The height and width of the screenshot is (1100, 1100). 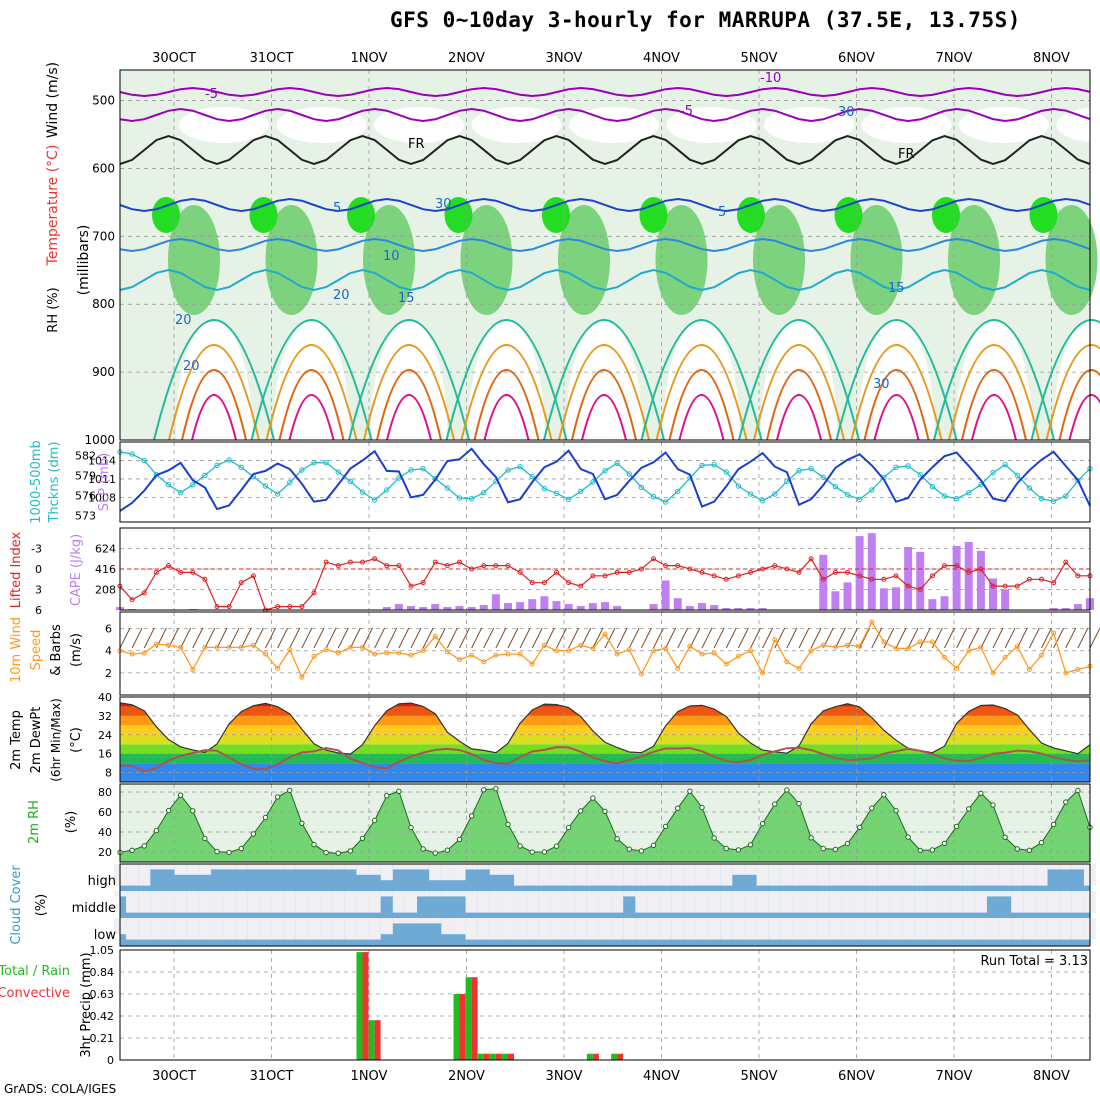 I want to click on temperature-tick-label: 32, so click(x=105, y=716).